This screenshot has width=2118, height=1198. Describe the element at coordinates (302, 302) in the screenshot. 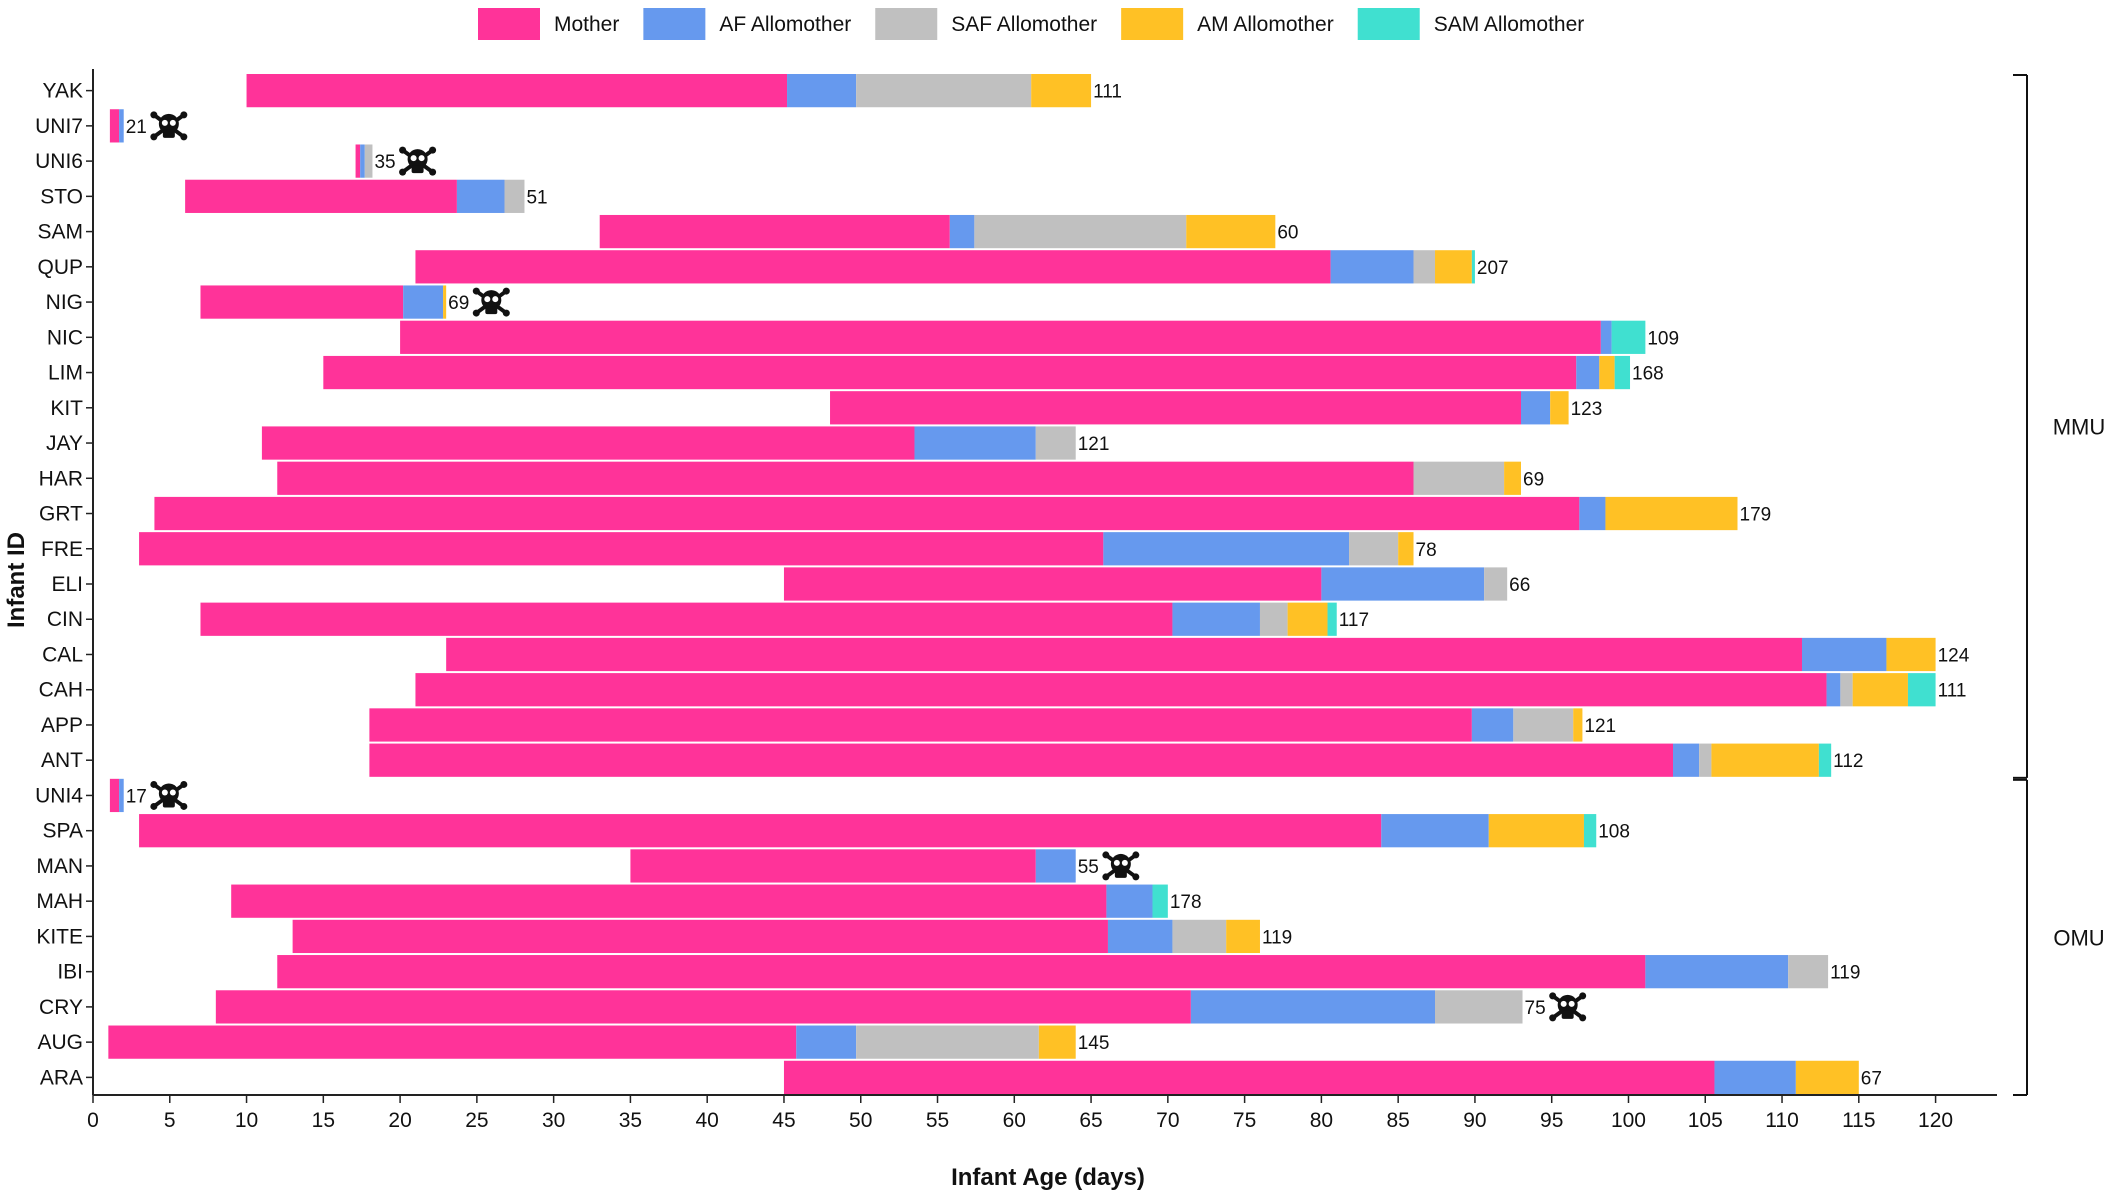

I see `bar-nig-mother` at that location.